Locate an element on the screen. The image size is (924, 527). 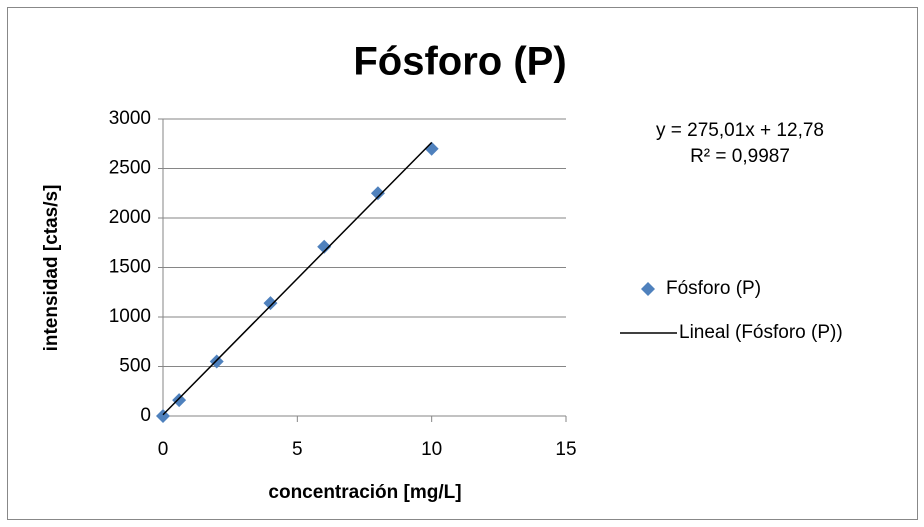
y-tick-label: 2000 is located at coordinates (130, 217).